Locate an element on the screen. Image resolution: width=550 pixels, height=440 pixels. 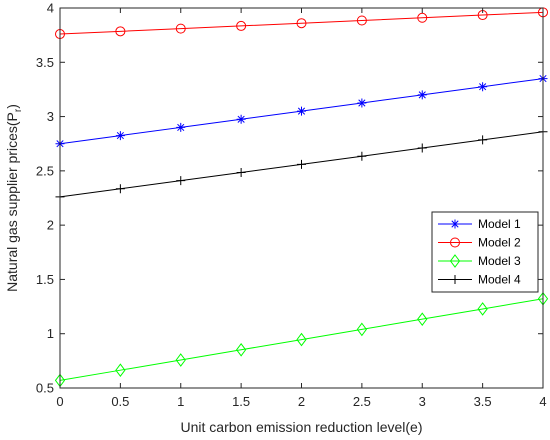
legend-item: Model 1 is located at coordinates (479, 224).